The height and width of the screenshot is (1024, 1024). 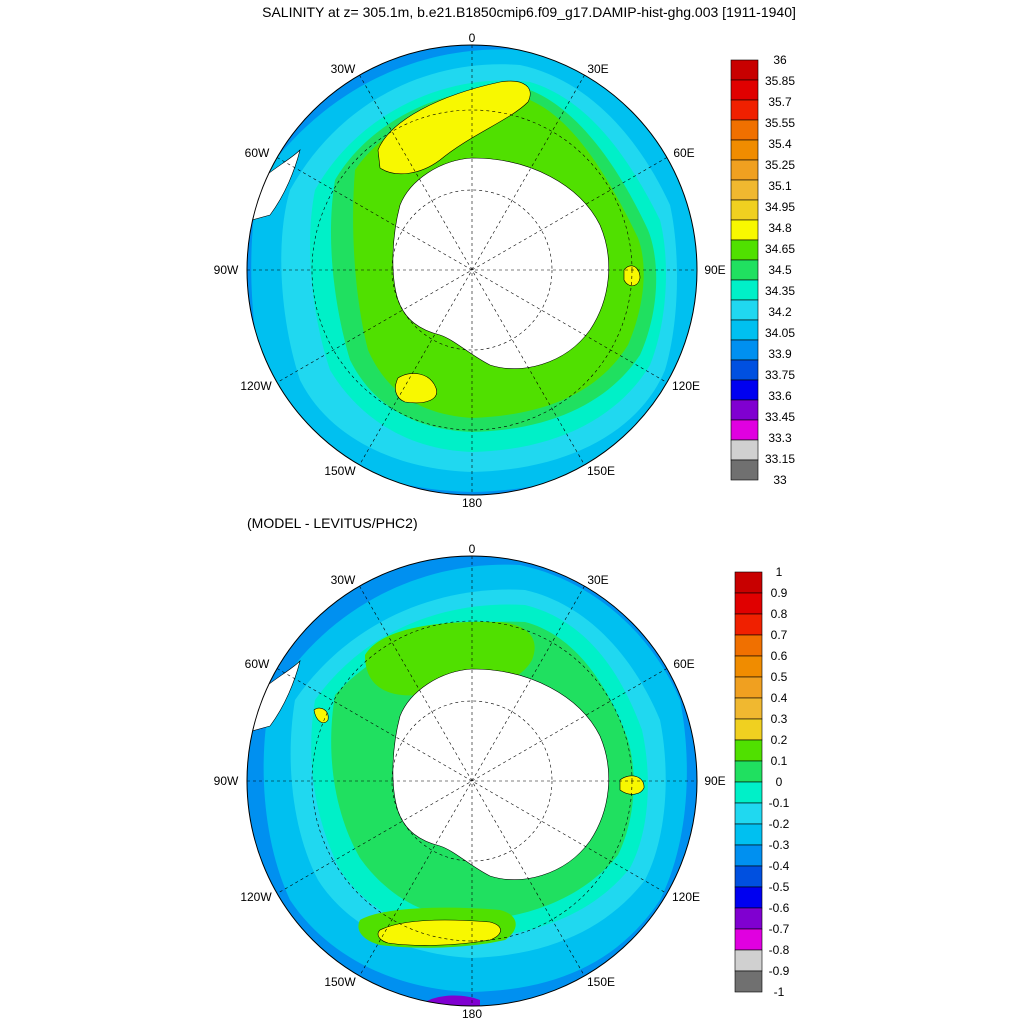 I want to click on bottom-lon-60e: 60E, so click(x=683, y=664).